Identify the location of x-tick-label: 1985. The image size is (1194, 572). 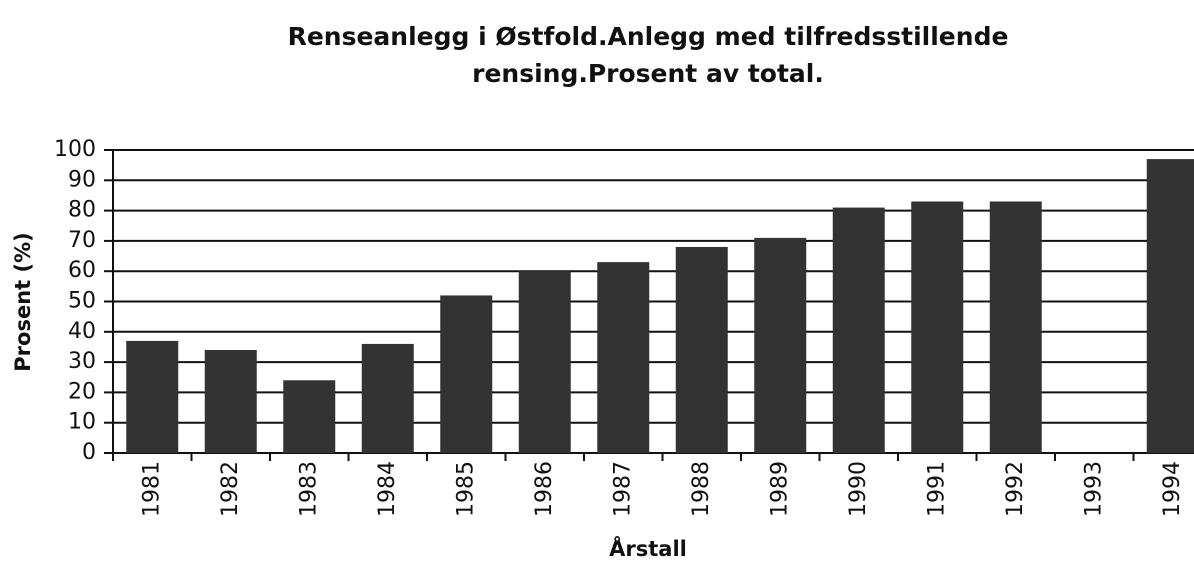
(465, 489).